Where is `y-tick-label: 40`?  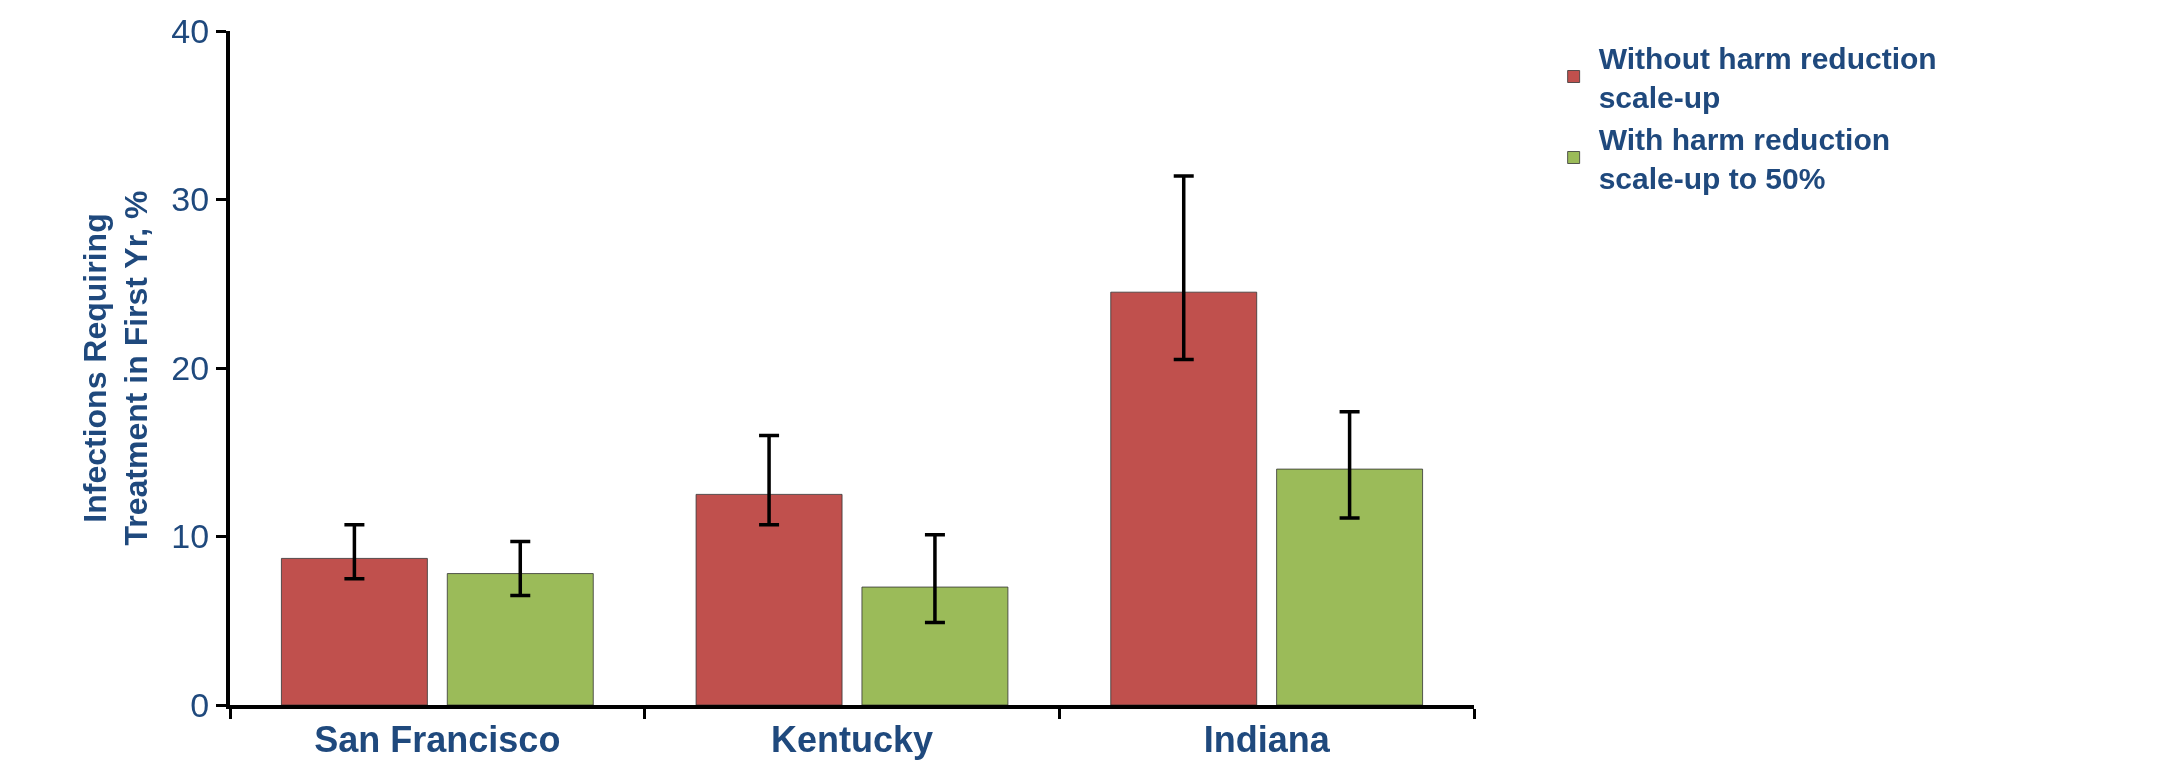 y-tick-label: 40 is located at coordinates (190, 30).